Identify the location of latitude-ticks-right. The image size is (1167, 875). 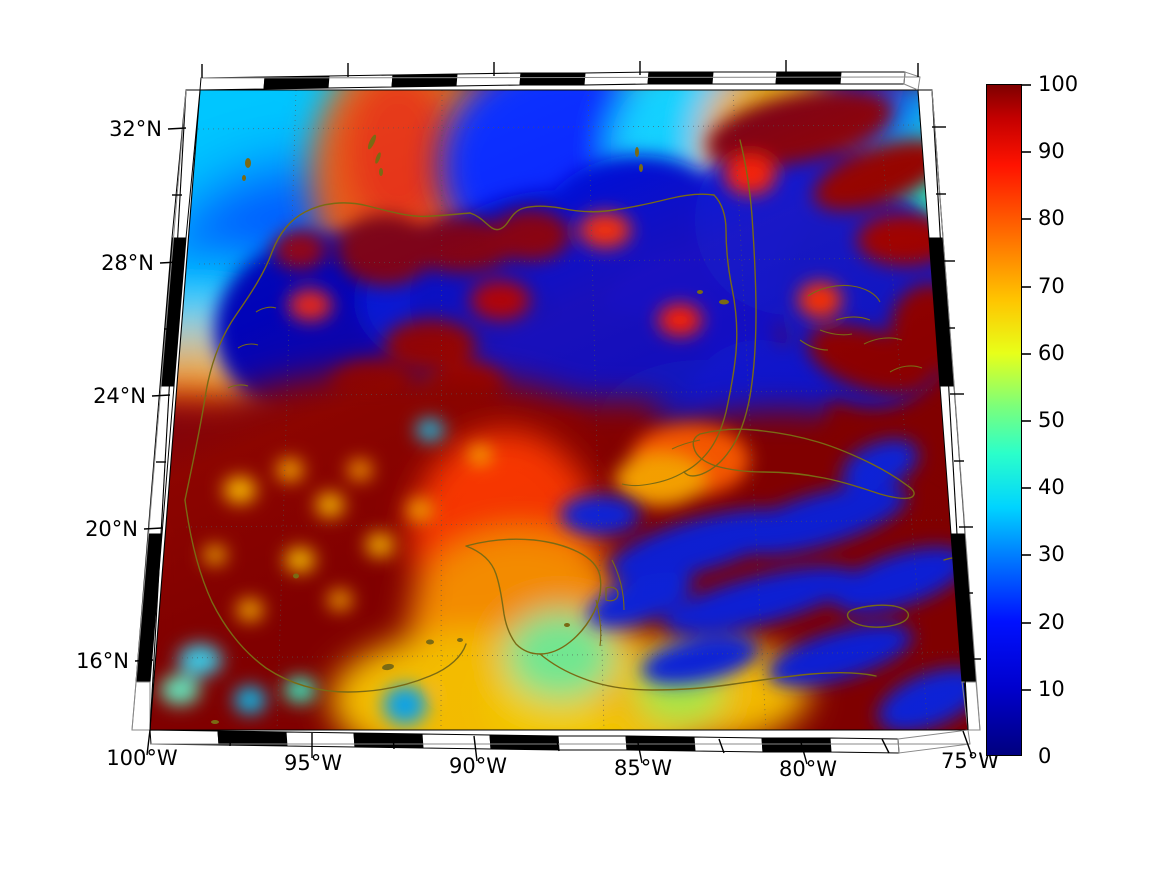
(956, 393).